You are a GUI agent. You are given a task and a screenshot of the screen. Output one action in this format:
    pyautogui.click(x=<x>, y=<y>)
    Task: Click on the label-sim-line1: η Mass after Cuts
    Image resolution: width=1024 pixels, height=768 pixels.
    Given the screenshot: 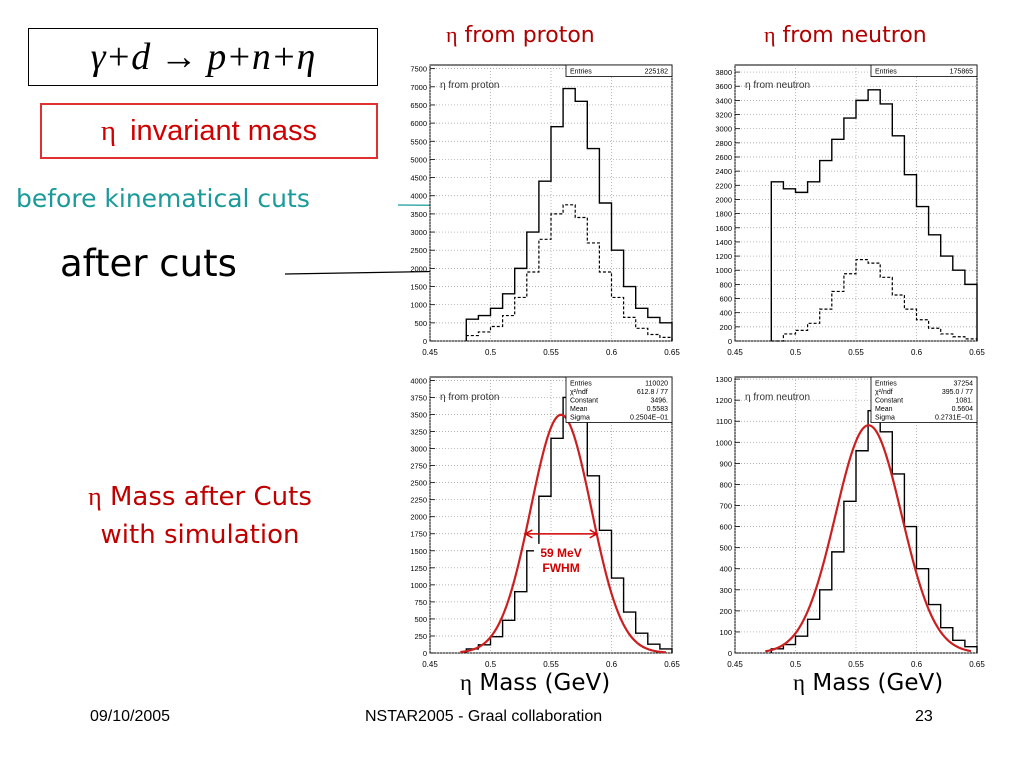 What is the action you would take?
    pyautogui.click(x=200, y=497)
    